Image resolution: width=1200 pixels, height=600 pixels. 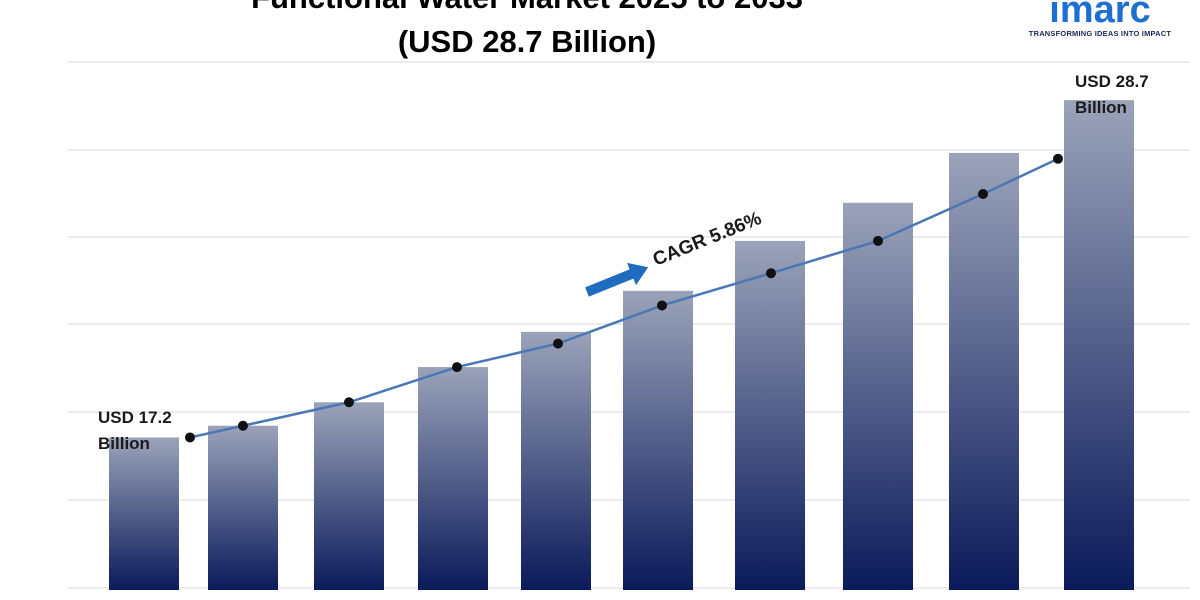 What do you see at coordinates (243, 425) in the screenshot?
I see `trend-marker-2026` at bounding box center [243, 425].